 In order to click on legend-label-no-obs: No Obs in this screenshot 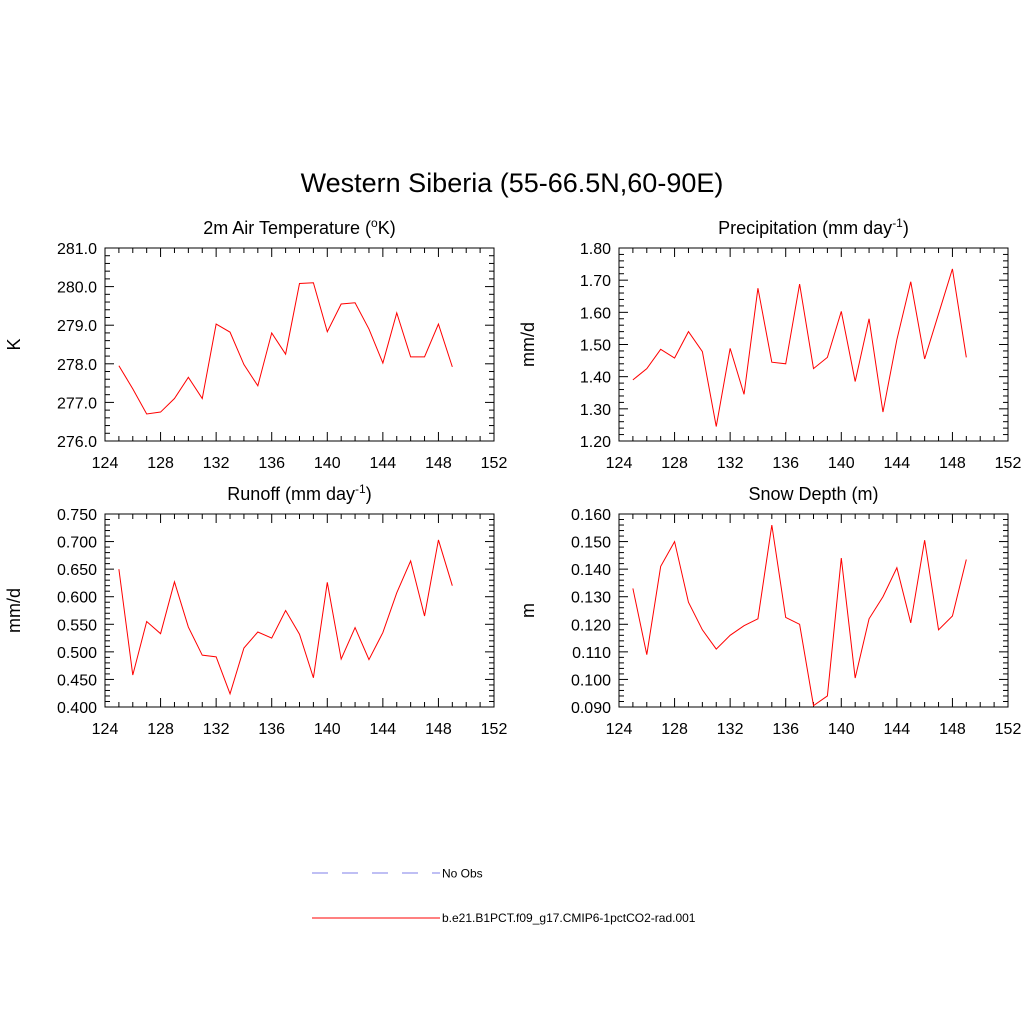, I will do `click(462, 874)`.